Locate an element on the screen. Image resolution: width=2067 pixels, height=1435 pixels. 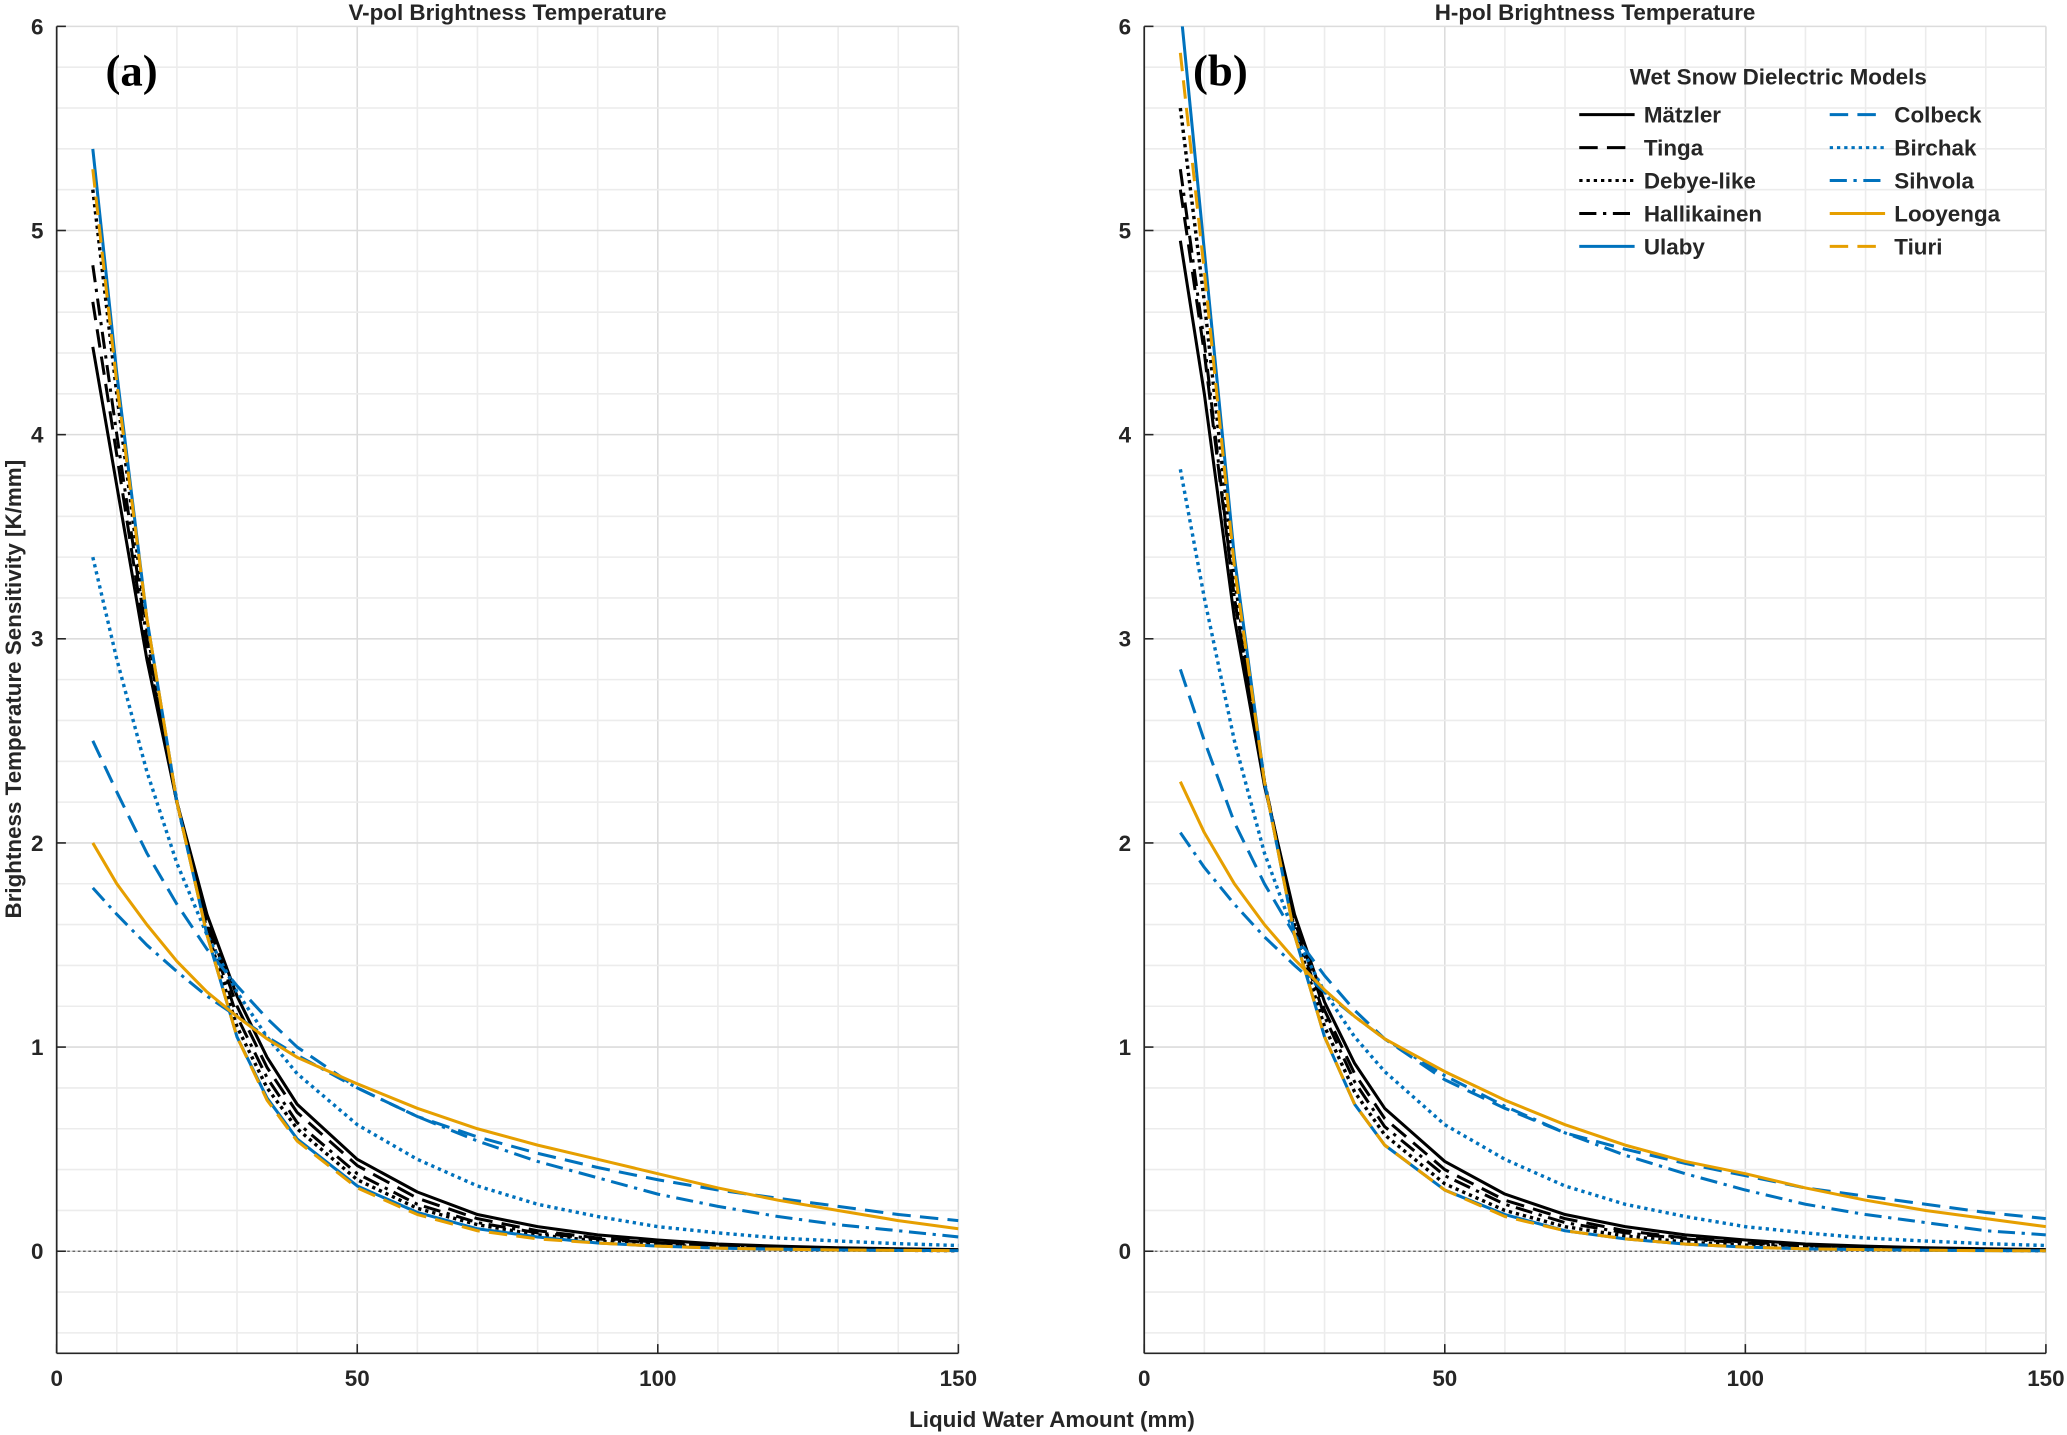
legend-entry: Colbeck is located at coordinates (1938, 115).